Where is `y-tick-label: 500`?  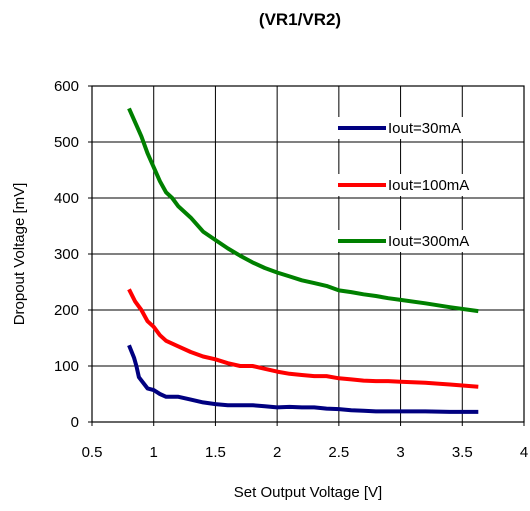
y-tick-label: 500 is located at coordinates (66, 142).